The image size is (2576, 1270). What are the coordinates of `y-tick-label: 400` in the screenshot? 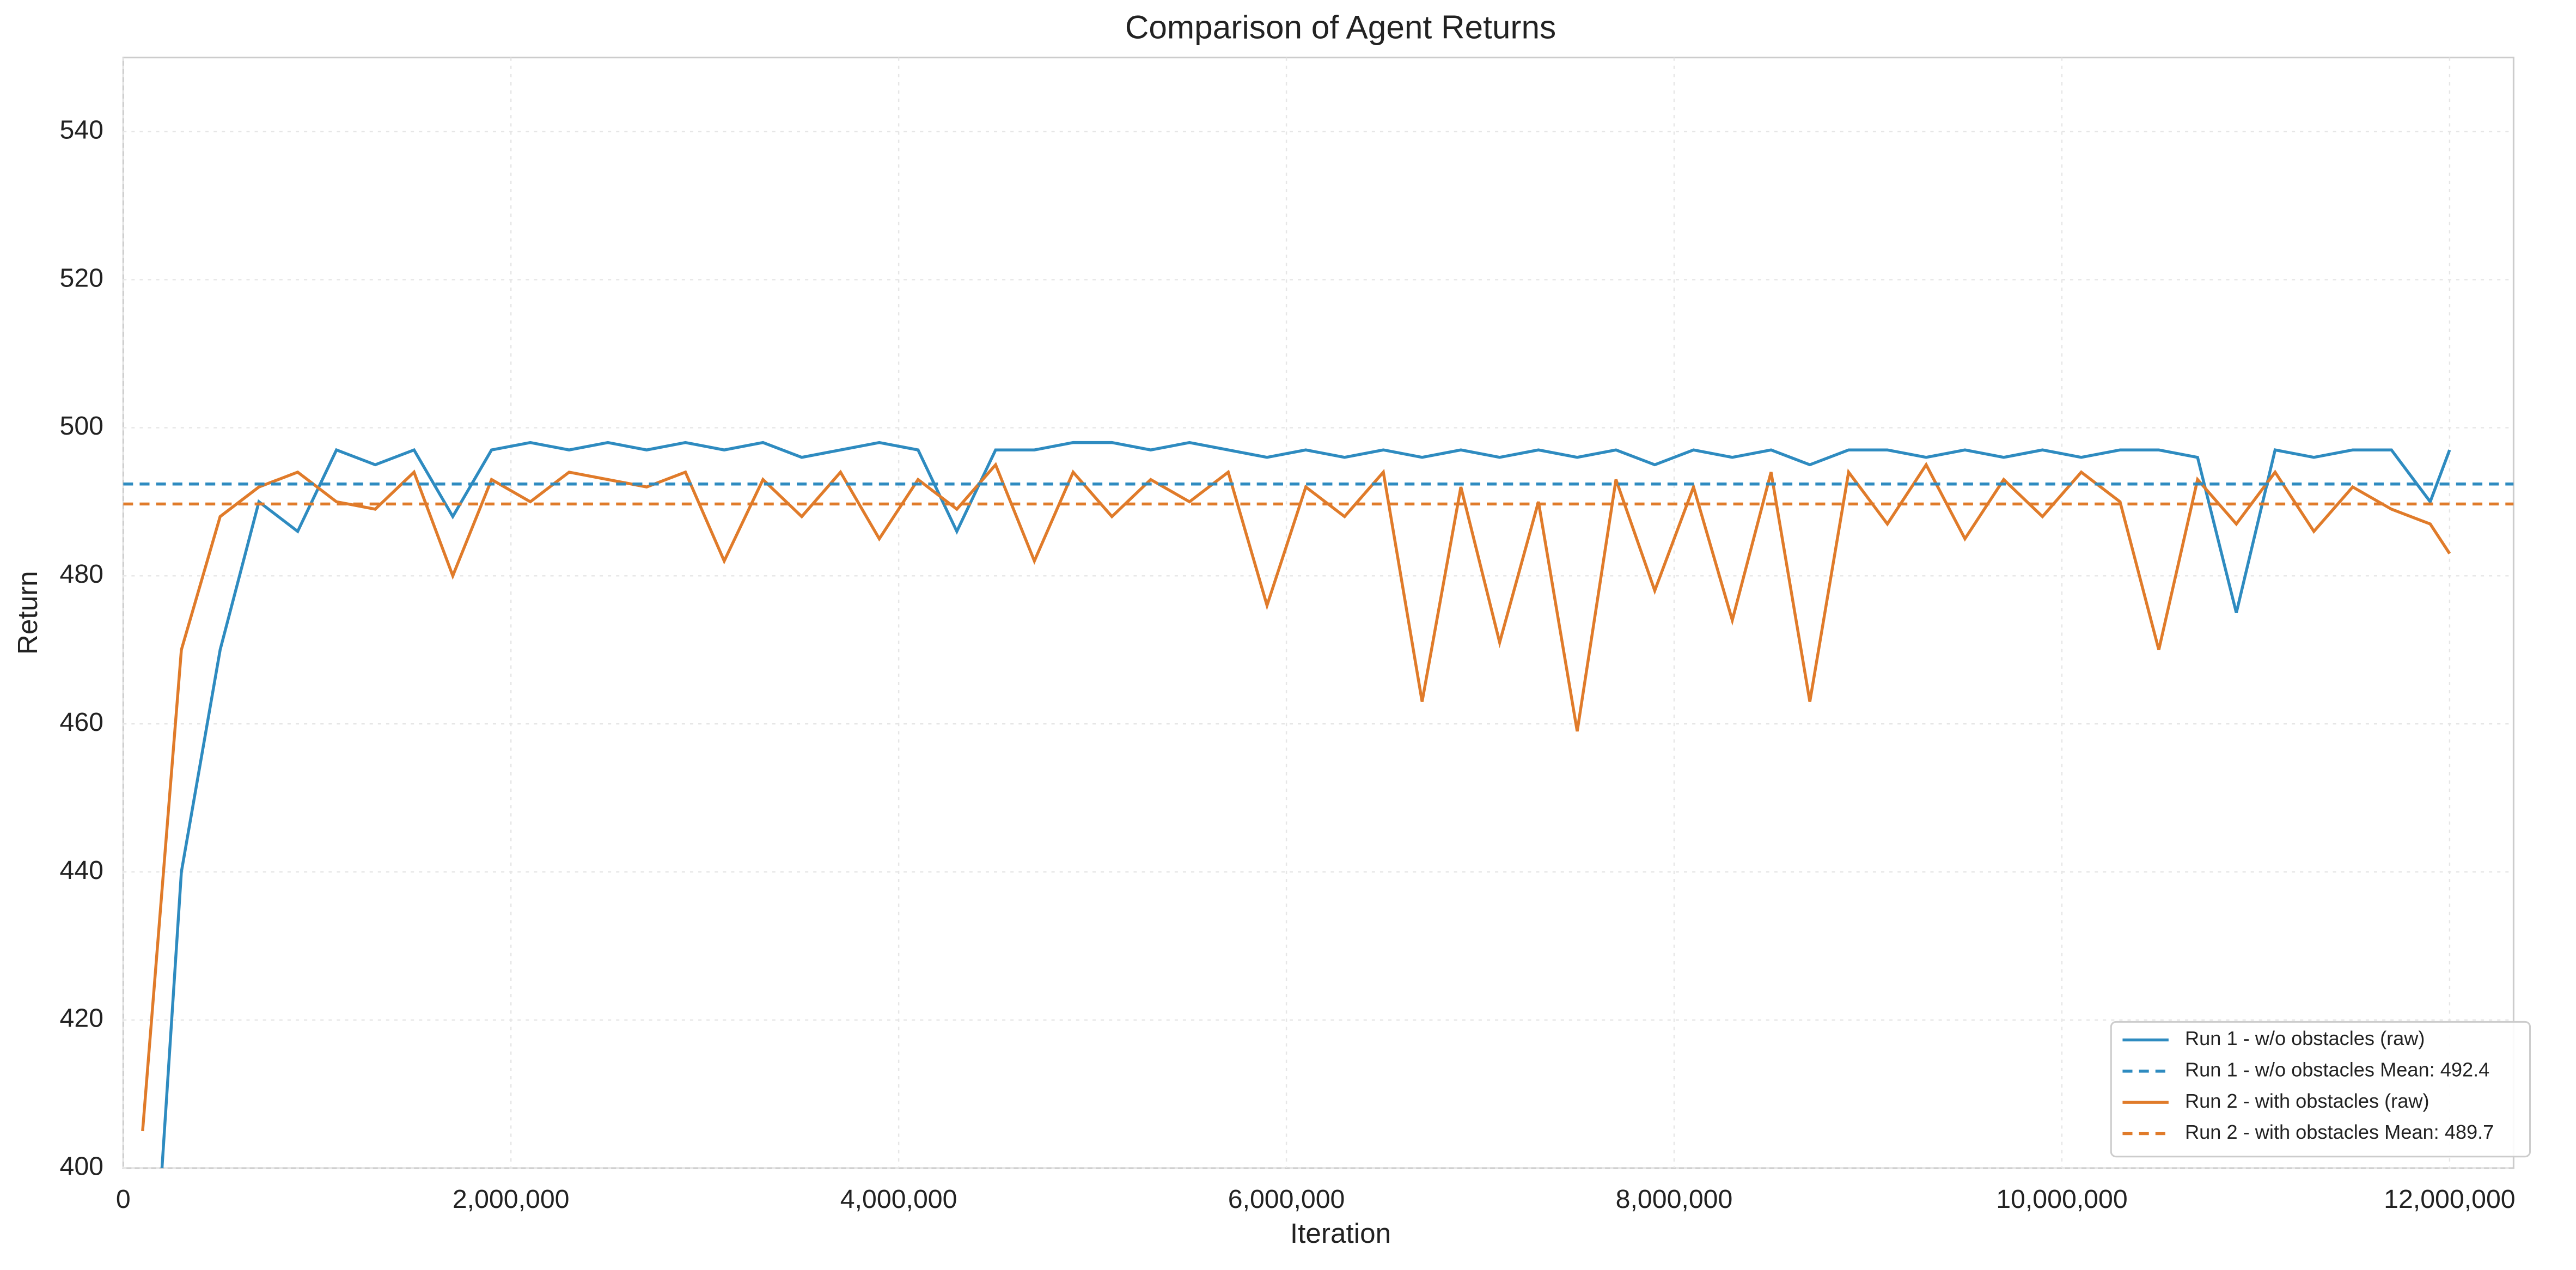 It's located at (82, 1166).